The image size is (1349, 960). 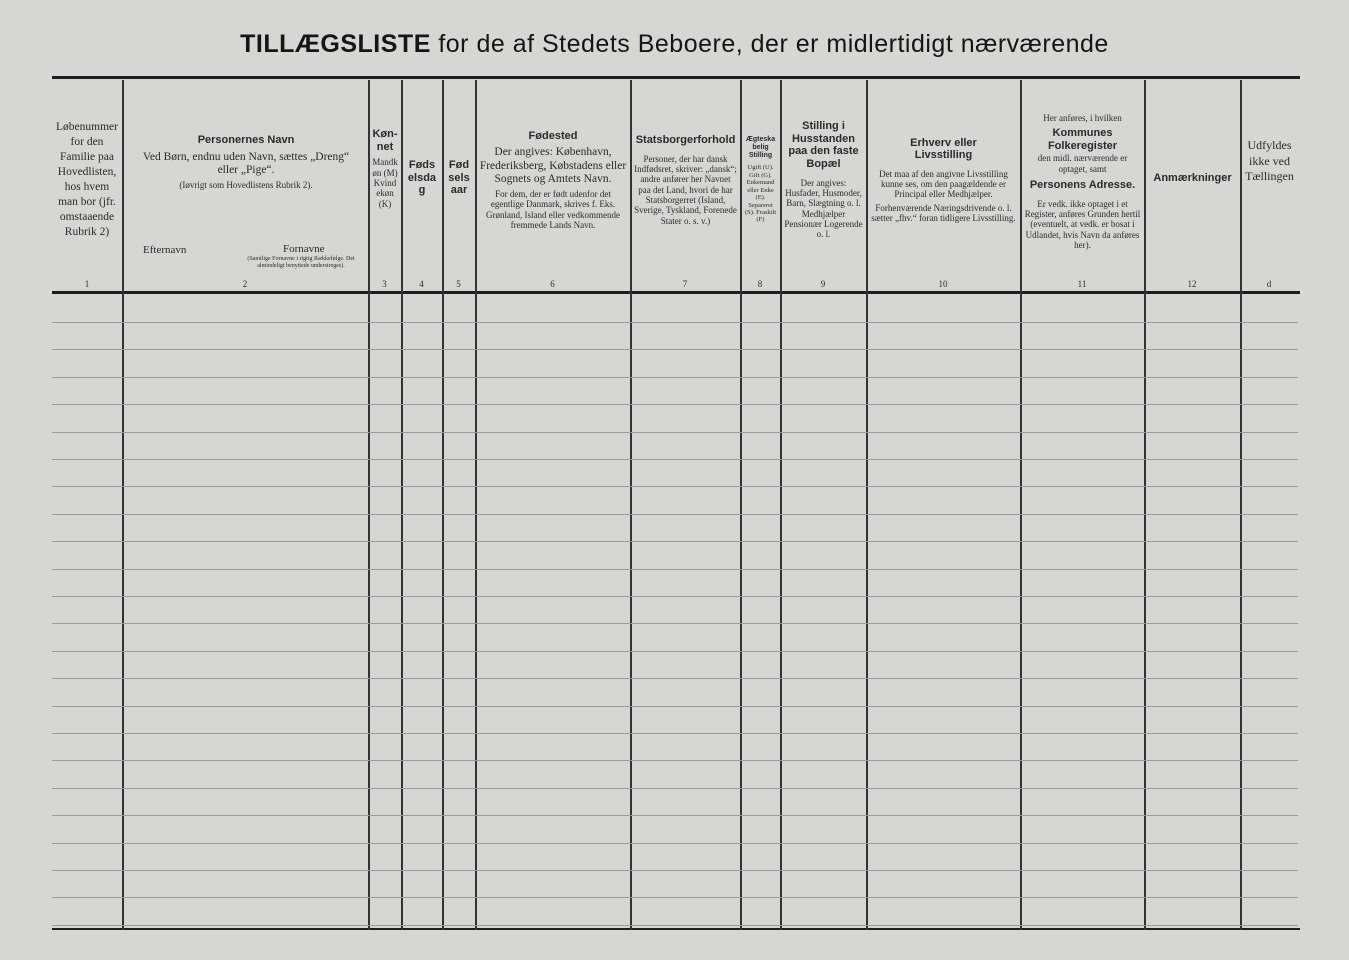 What do you see at coordinates (676, 292) in the screenshot?
I see `header-bottom-rule` at bounding box center [676, 292].